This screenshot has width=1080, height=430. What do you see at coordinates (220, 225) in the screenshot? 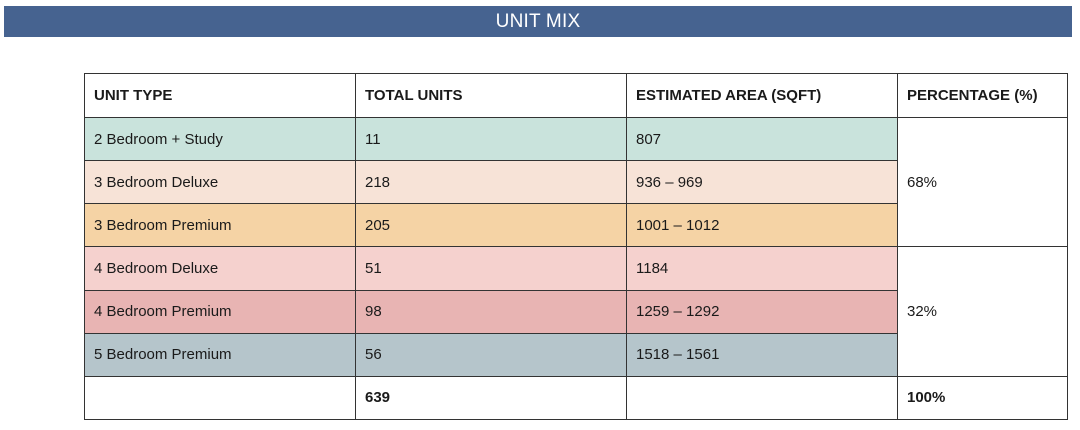
I see `unit-type-cell: 3 Bedroom Premium` at bounding box center [220, 225].